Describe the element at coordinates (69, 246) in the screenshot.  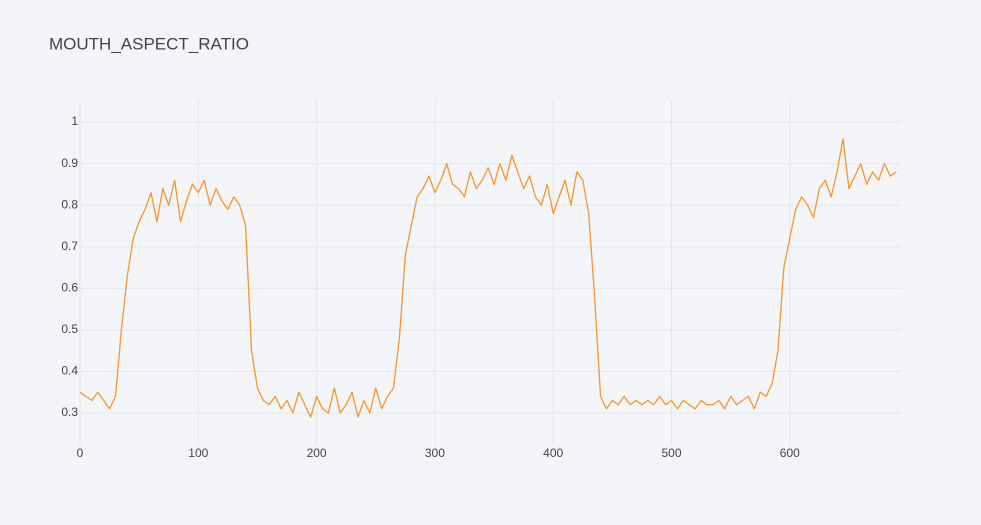
I see `y-tick-label: 0.7` at that location.